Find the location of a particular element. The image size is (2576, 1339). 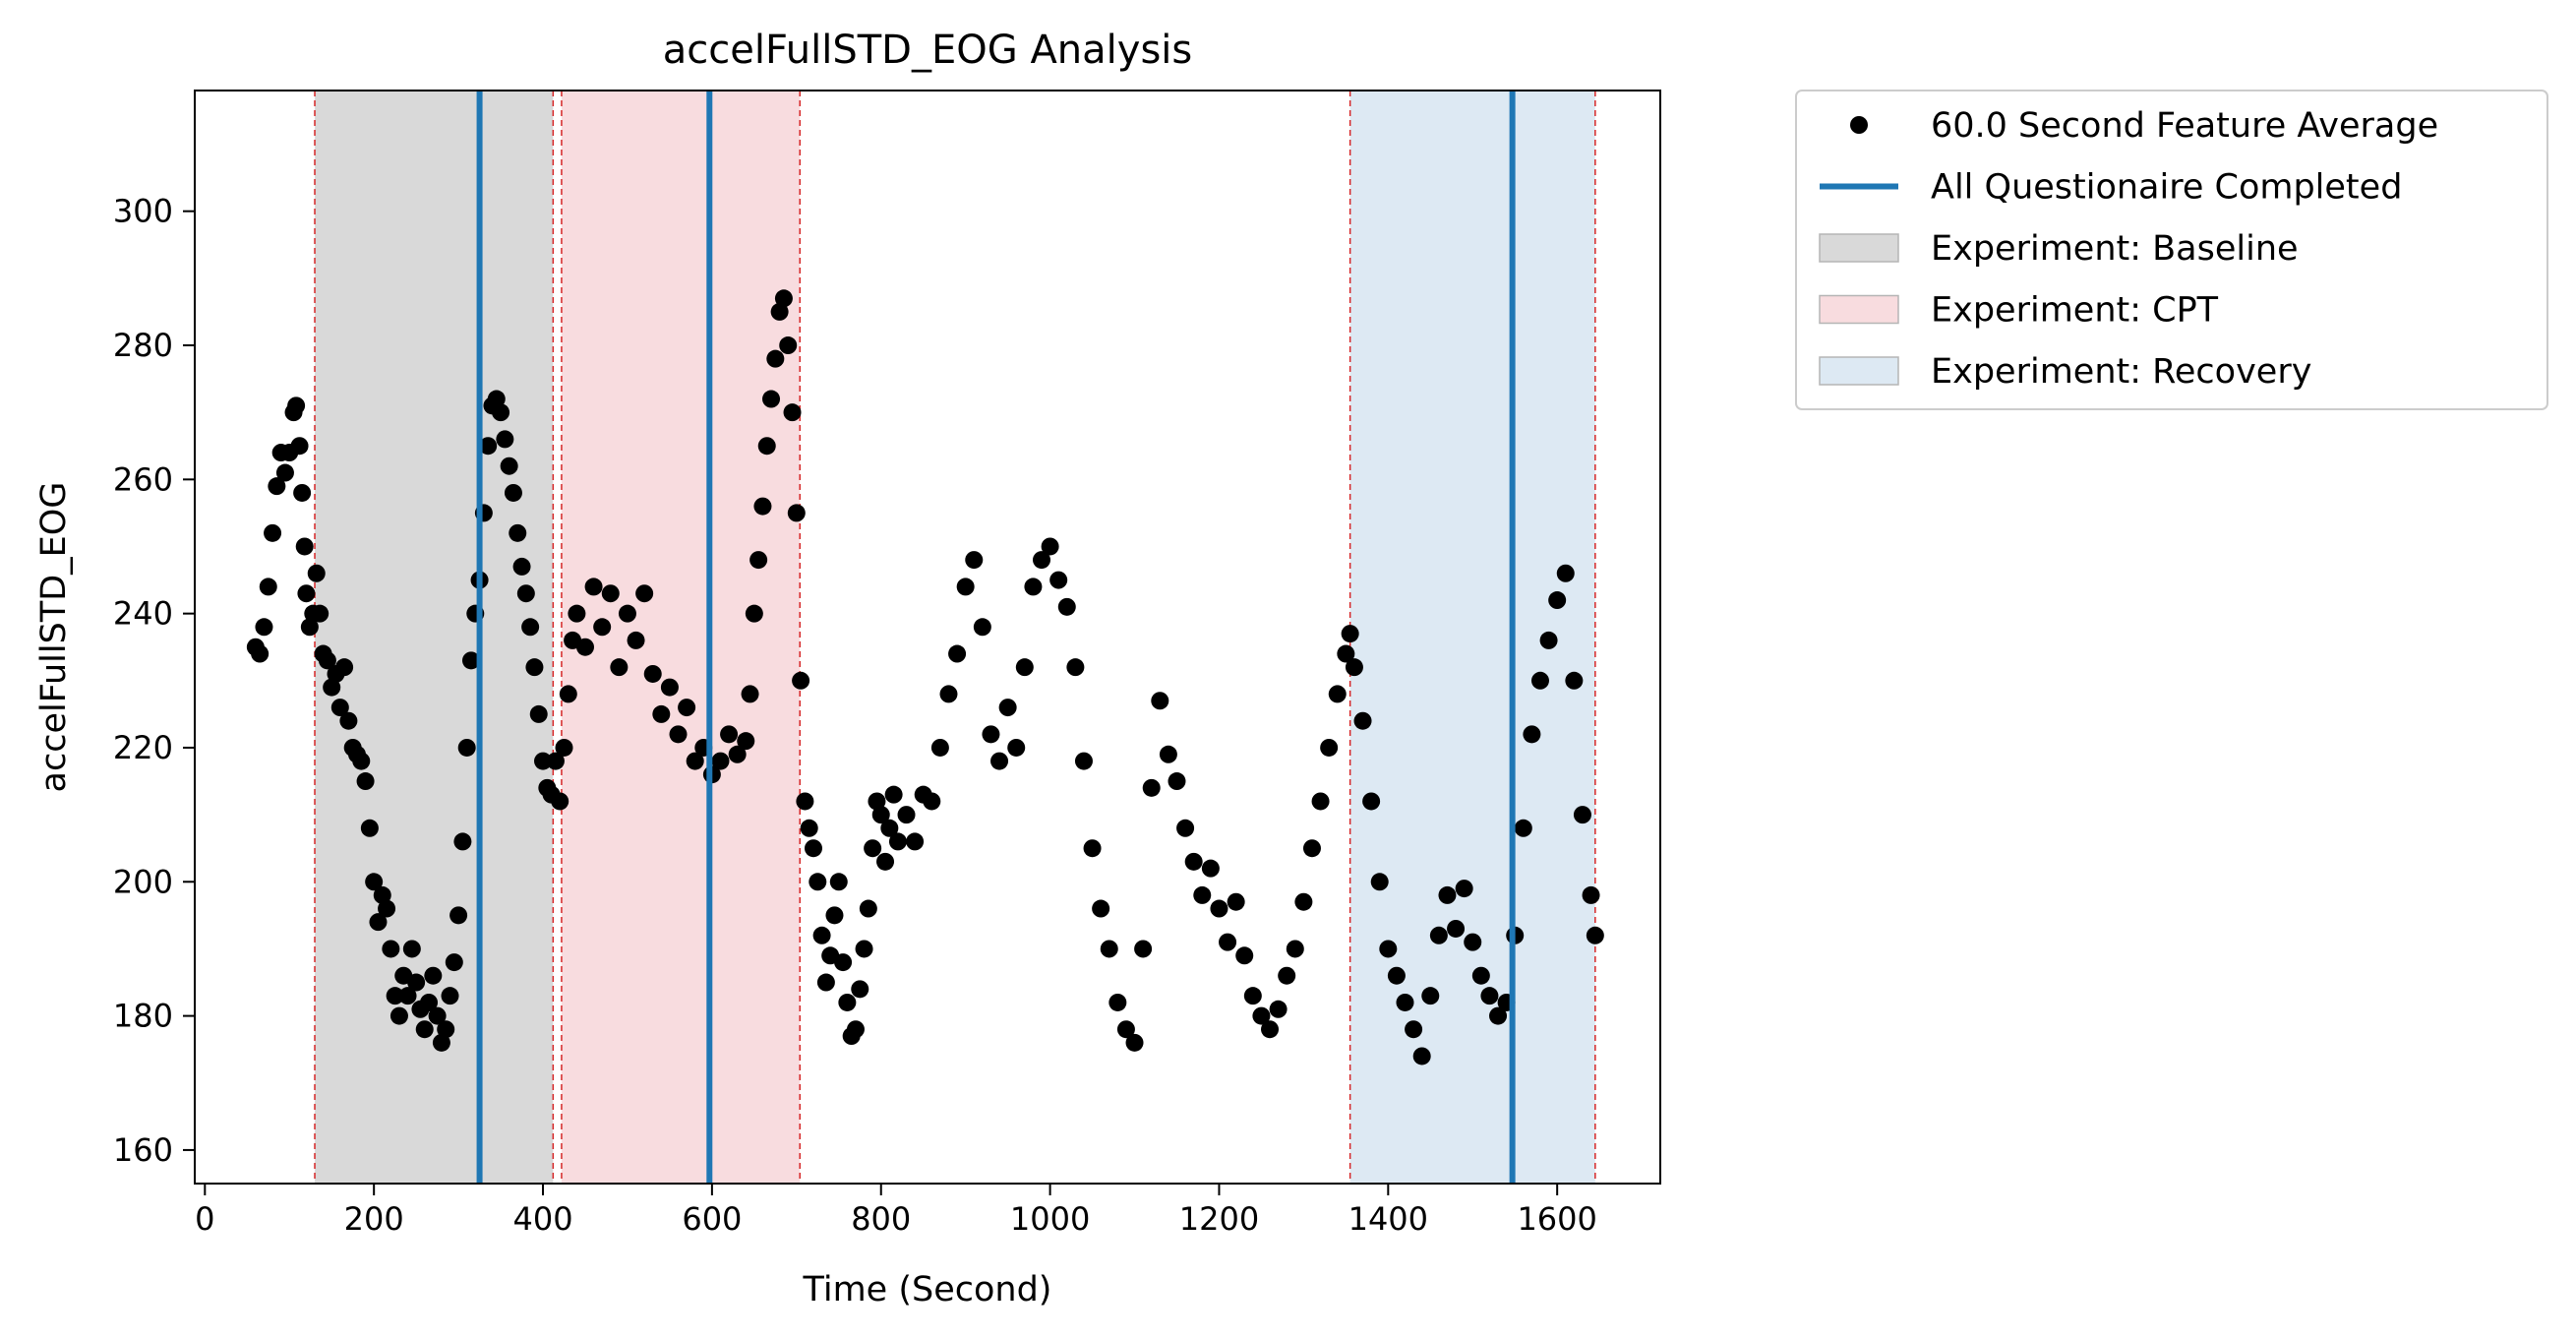

x-tick-label-5: 1000 is located at coordinates (1050, 1219).